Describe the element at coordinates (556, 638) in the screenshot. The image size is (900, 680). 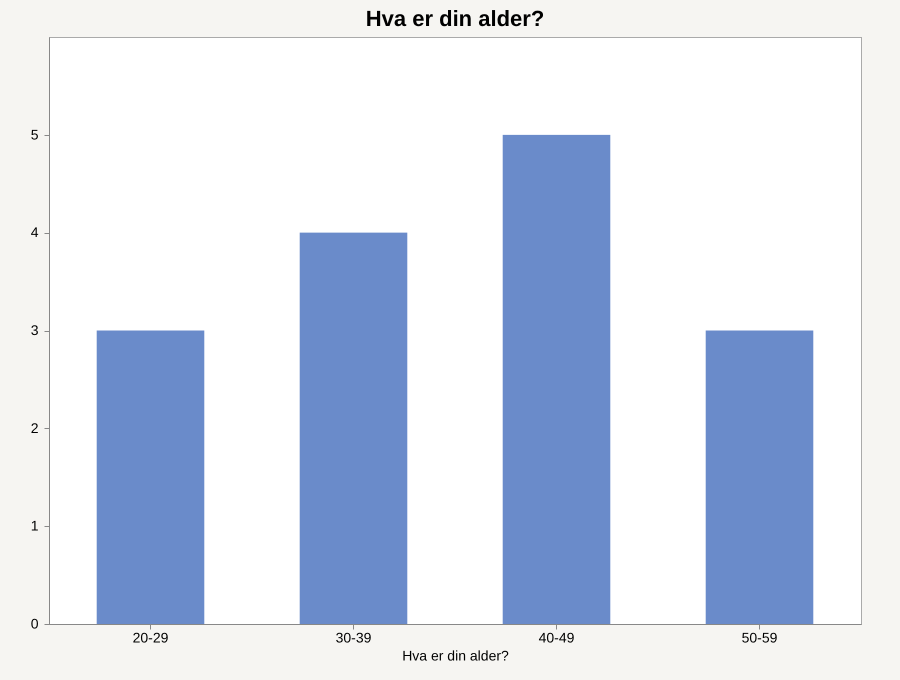
I see `x-tick-label: 40-49` at that location.